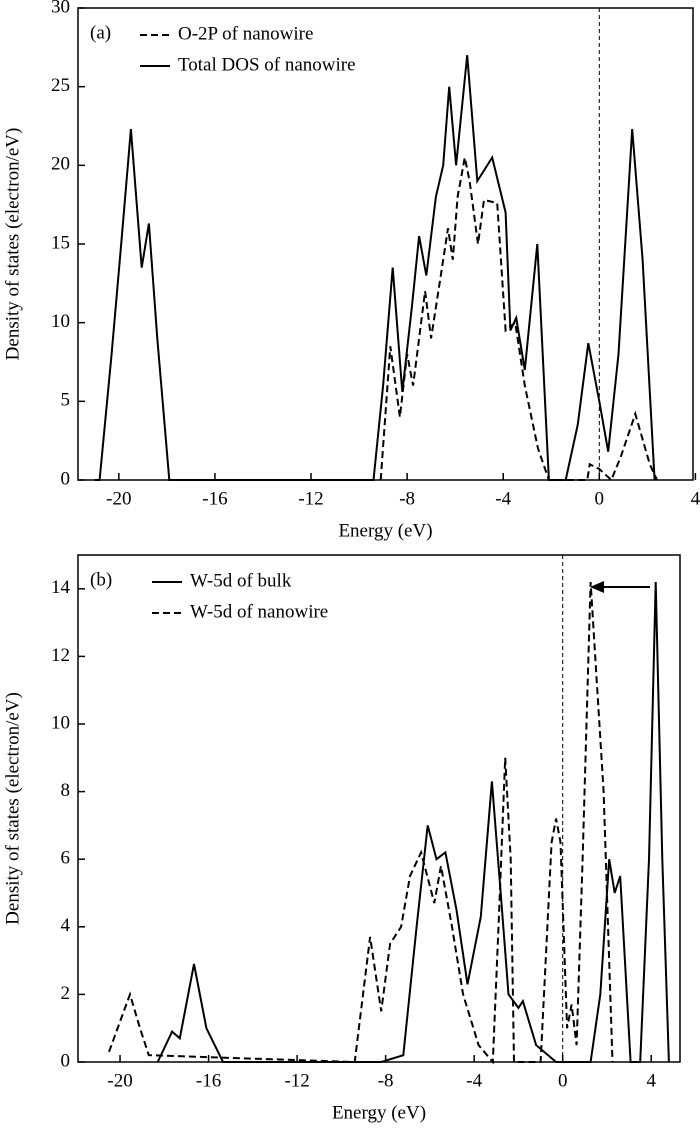  Describe the element at coordinates (259, 611) in the screenshot. I see `legend-label: W-5d of nanowire` at that location.